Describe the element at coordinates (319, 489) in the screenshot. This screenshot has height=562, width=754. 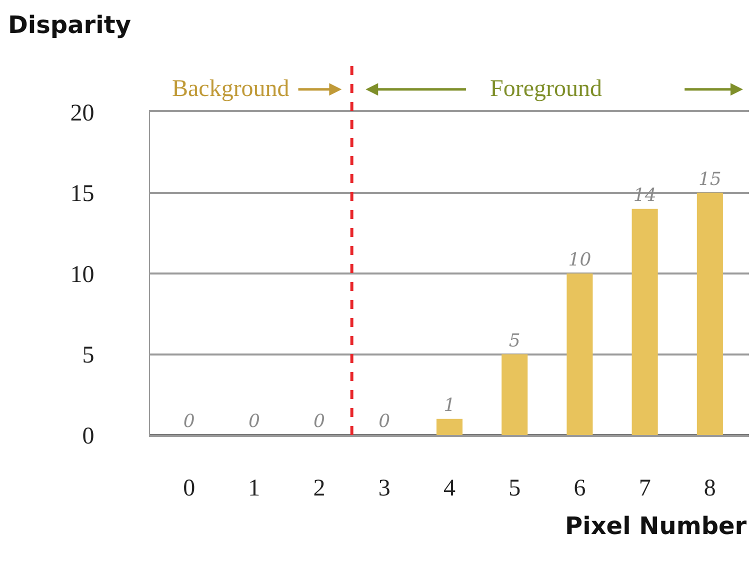
I see `x-tick-label: 2` at that location.